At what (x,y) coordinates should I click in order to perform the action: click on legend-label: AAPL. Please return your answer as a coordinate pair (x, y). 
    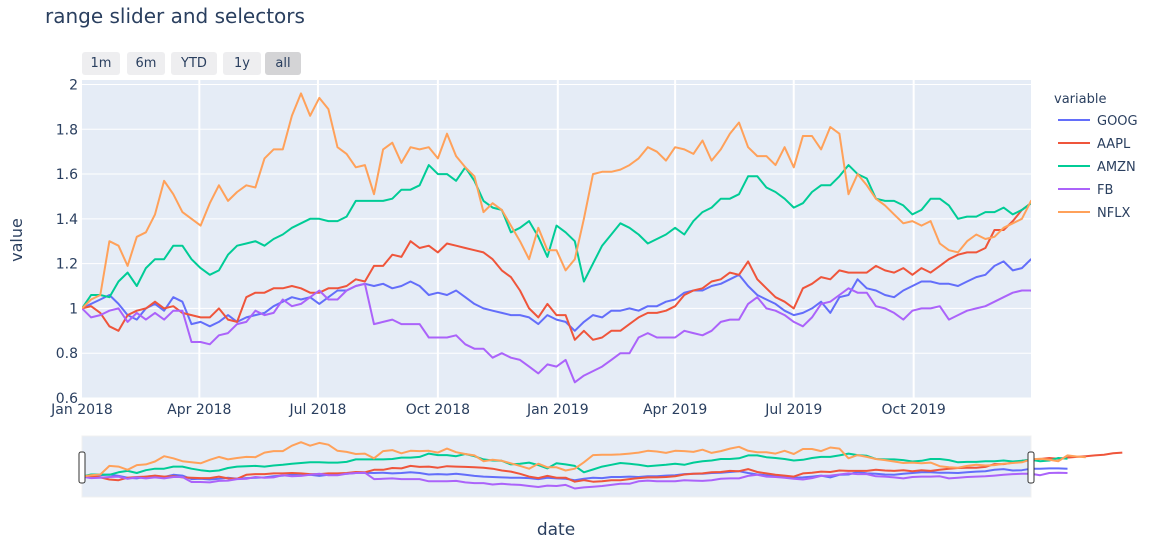
    Looking at the image, I should click on (1114, 144).